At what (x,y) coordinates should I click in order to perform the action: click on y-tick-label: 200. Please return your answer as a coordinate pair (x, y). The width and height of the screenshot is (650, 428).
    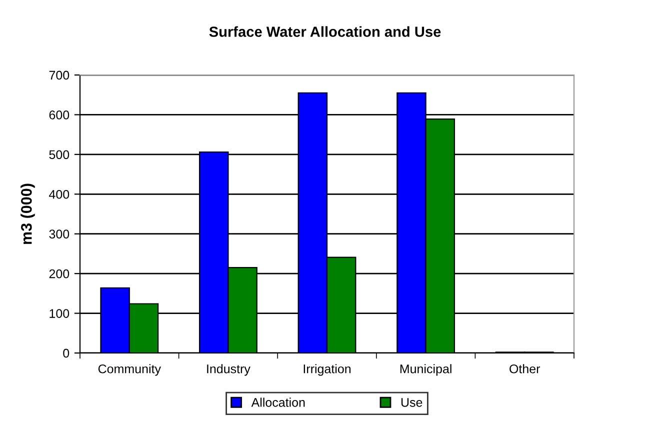
    Looking at the image, I should click on (59, 273).